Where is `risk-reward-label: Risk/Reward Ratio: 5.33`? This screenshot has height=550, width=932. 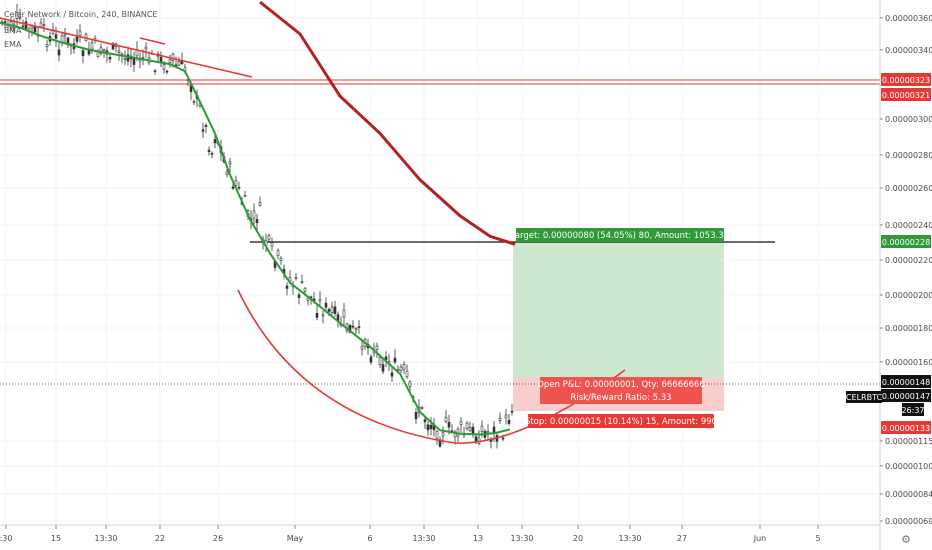 risk-reward-label: Risk/Reward Ratio: 5.33 is located at coordinates (621, 397).